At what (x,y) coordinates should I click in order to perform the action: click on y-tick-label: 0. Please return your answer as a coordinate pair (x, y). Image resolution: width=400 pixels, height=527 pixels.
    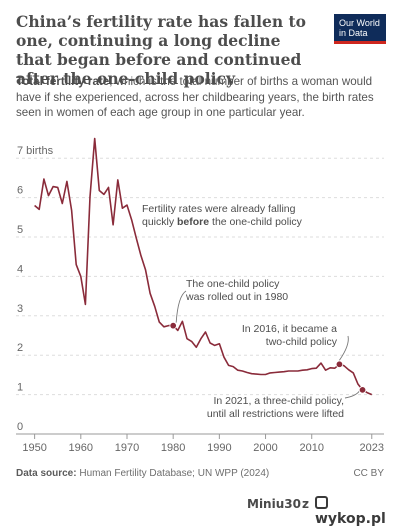
    Looking at the image, I should click on (20, 427).